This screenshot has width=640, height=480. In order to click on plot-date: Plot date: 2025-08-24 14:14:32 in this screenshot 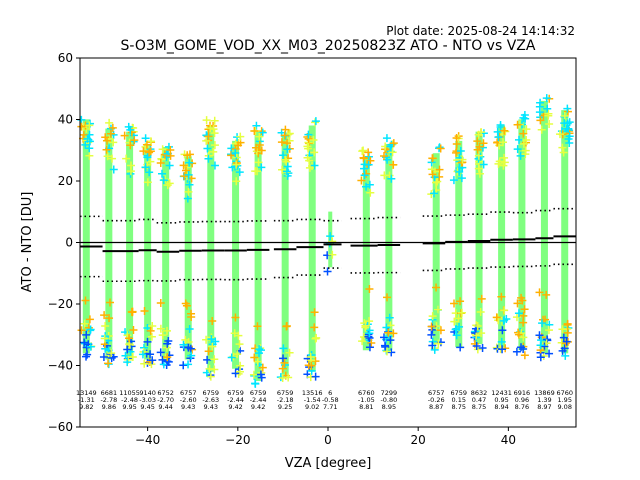, I will do `click(480, 31)`.